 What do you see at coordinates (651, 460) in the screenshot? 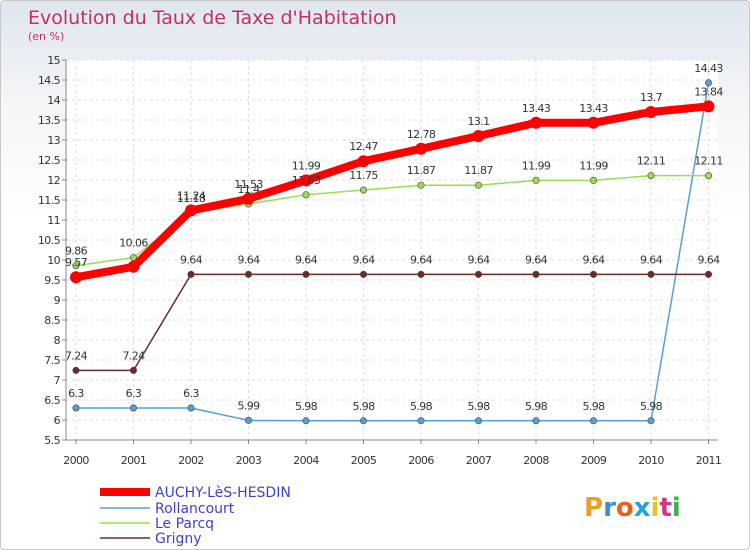
I see `x-tick-label: 2010` at bounding box center [651, 460].